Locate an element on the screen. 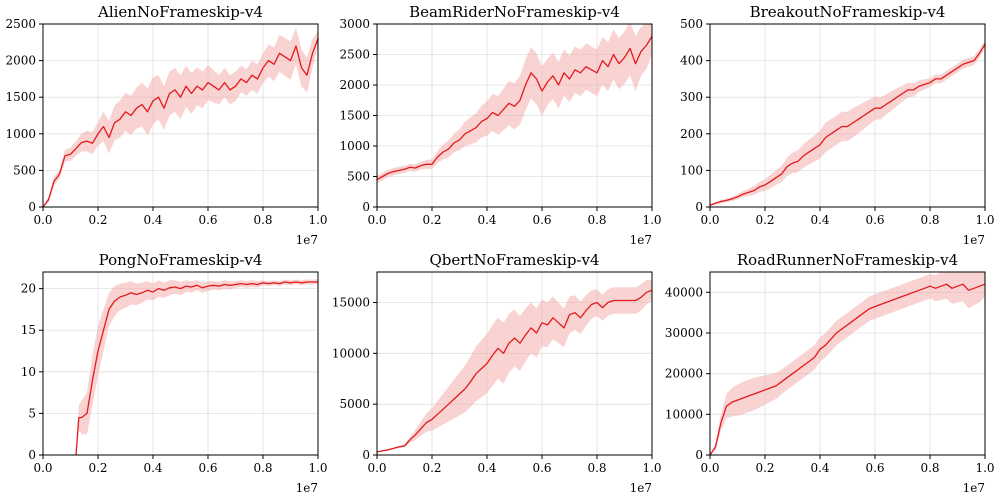 The height and width of the screenshot is (500, 1000). y-tick-label: 200 is located at coordinates (691, 134).